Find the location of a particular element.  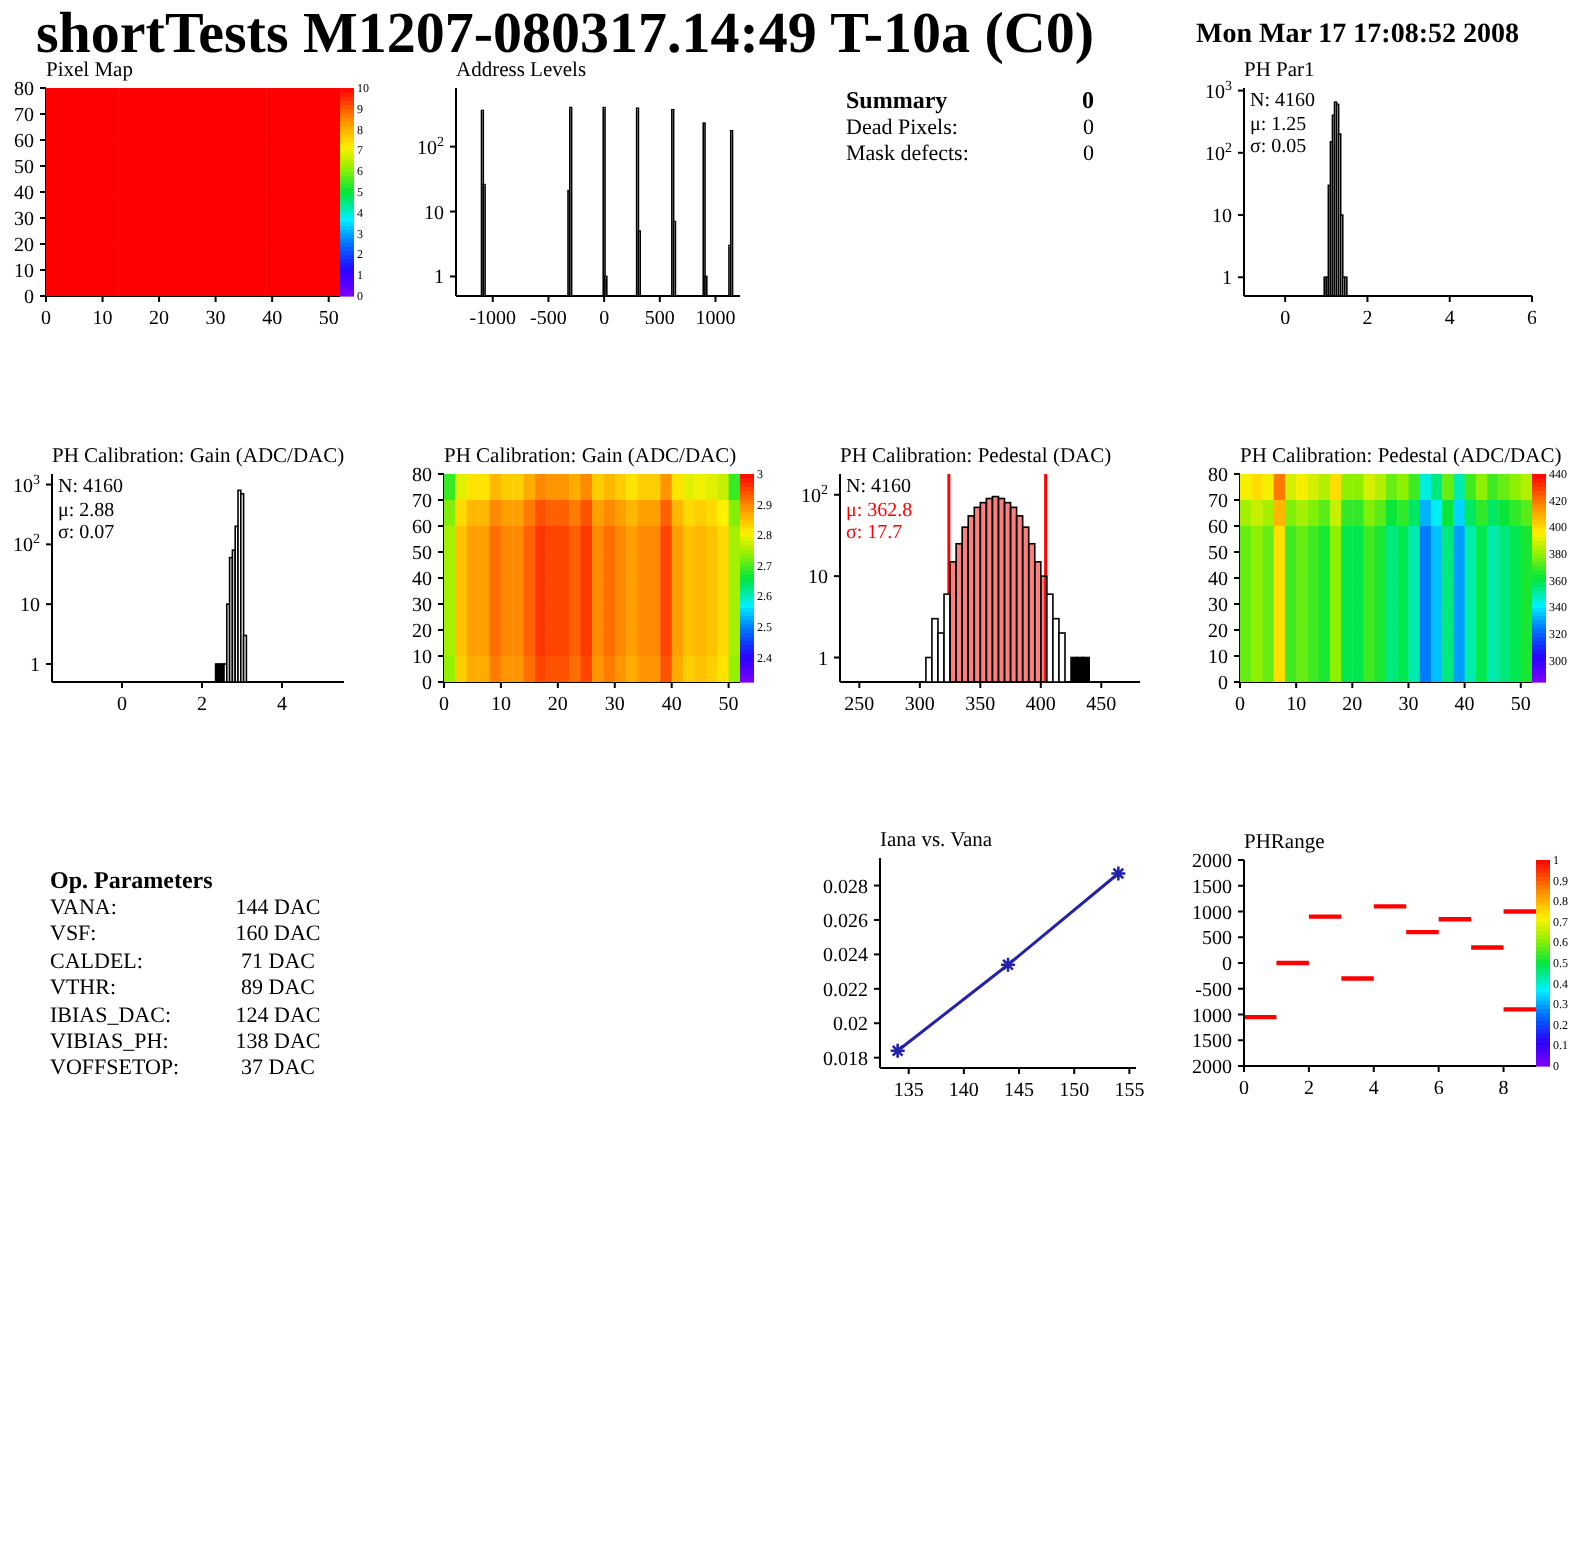

text: 144 DAC is located at coordinates (278, 908).